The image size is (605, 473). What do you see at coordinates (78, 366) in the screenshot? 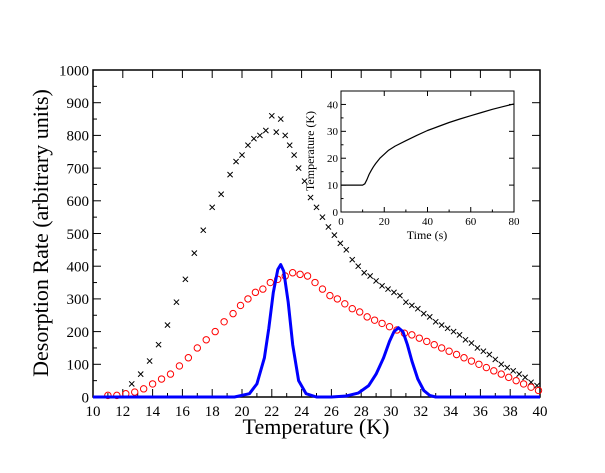
I see `main-y-tick-label: 100` at bounding box center [78, 366].